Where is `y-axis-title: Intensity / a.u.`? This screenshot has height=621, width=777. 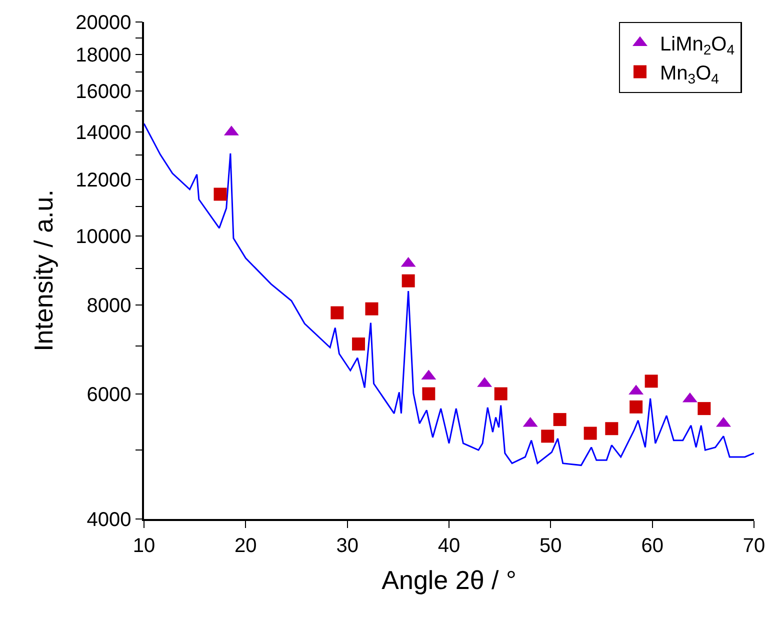 y-axis-title: Intensity / a.u. is located at coordinates (43, 271).